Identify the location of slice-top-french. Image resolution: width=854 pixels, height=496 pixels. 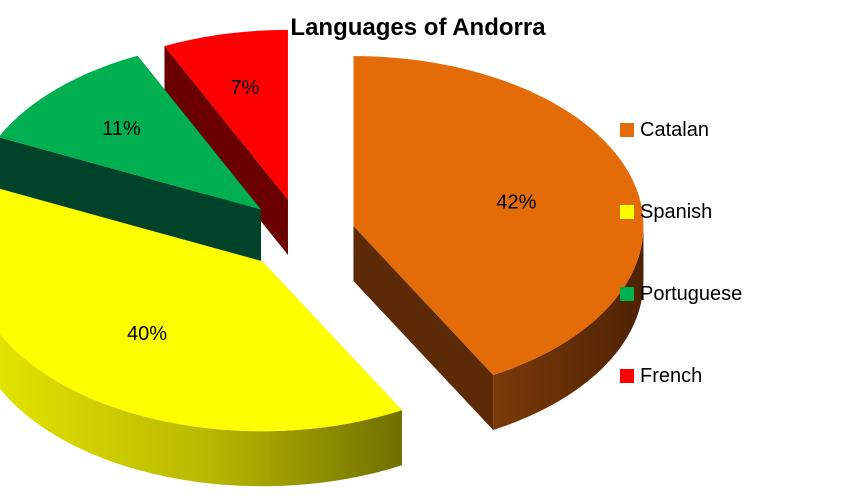
(226, 114).